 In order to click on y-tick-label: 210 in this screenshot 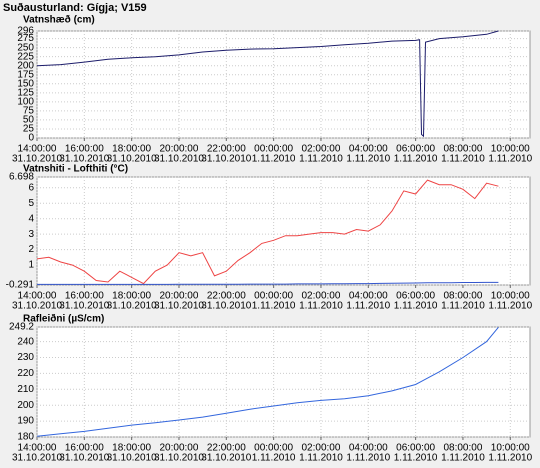, I will do `click(25, 389)`.